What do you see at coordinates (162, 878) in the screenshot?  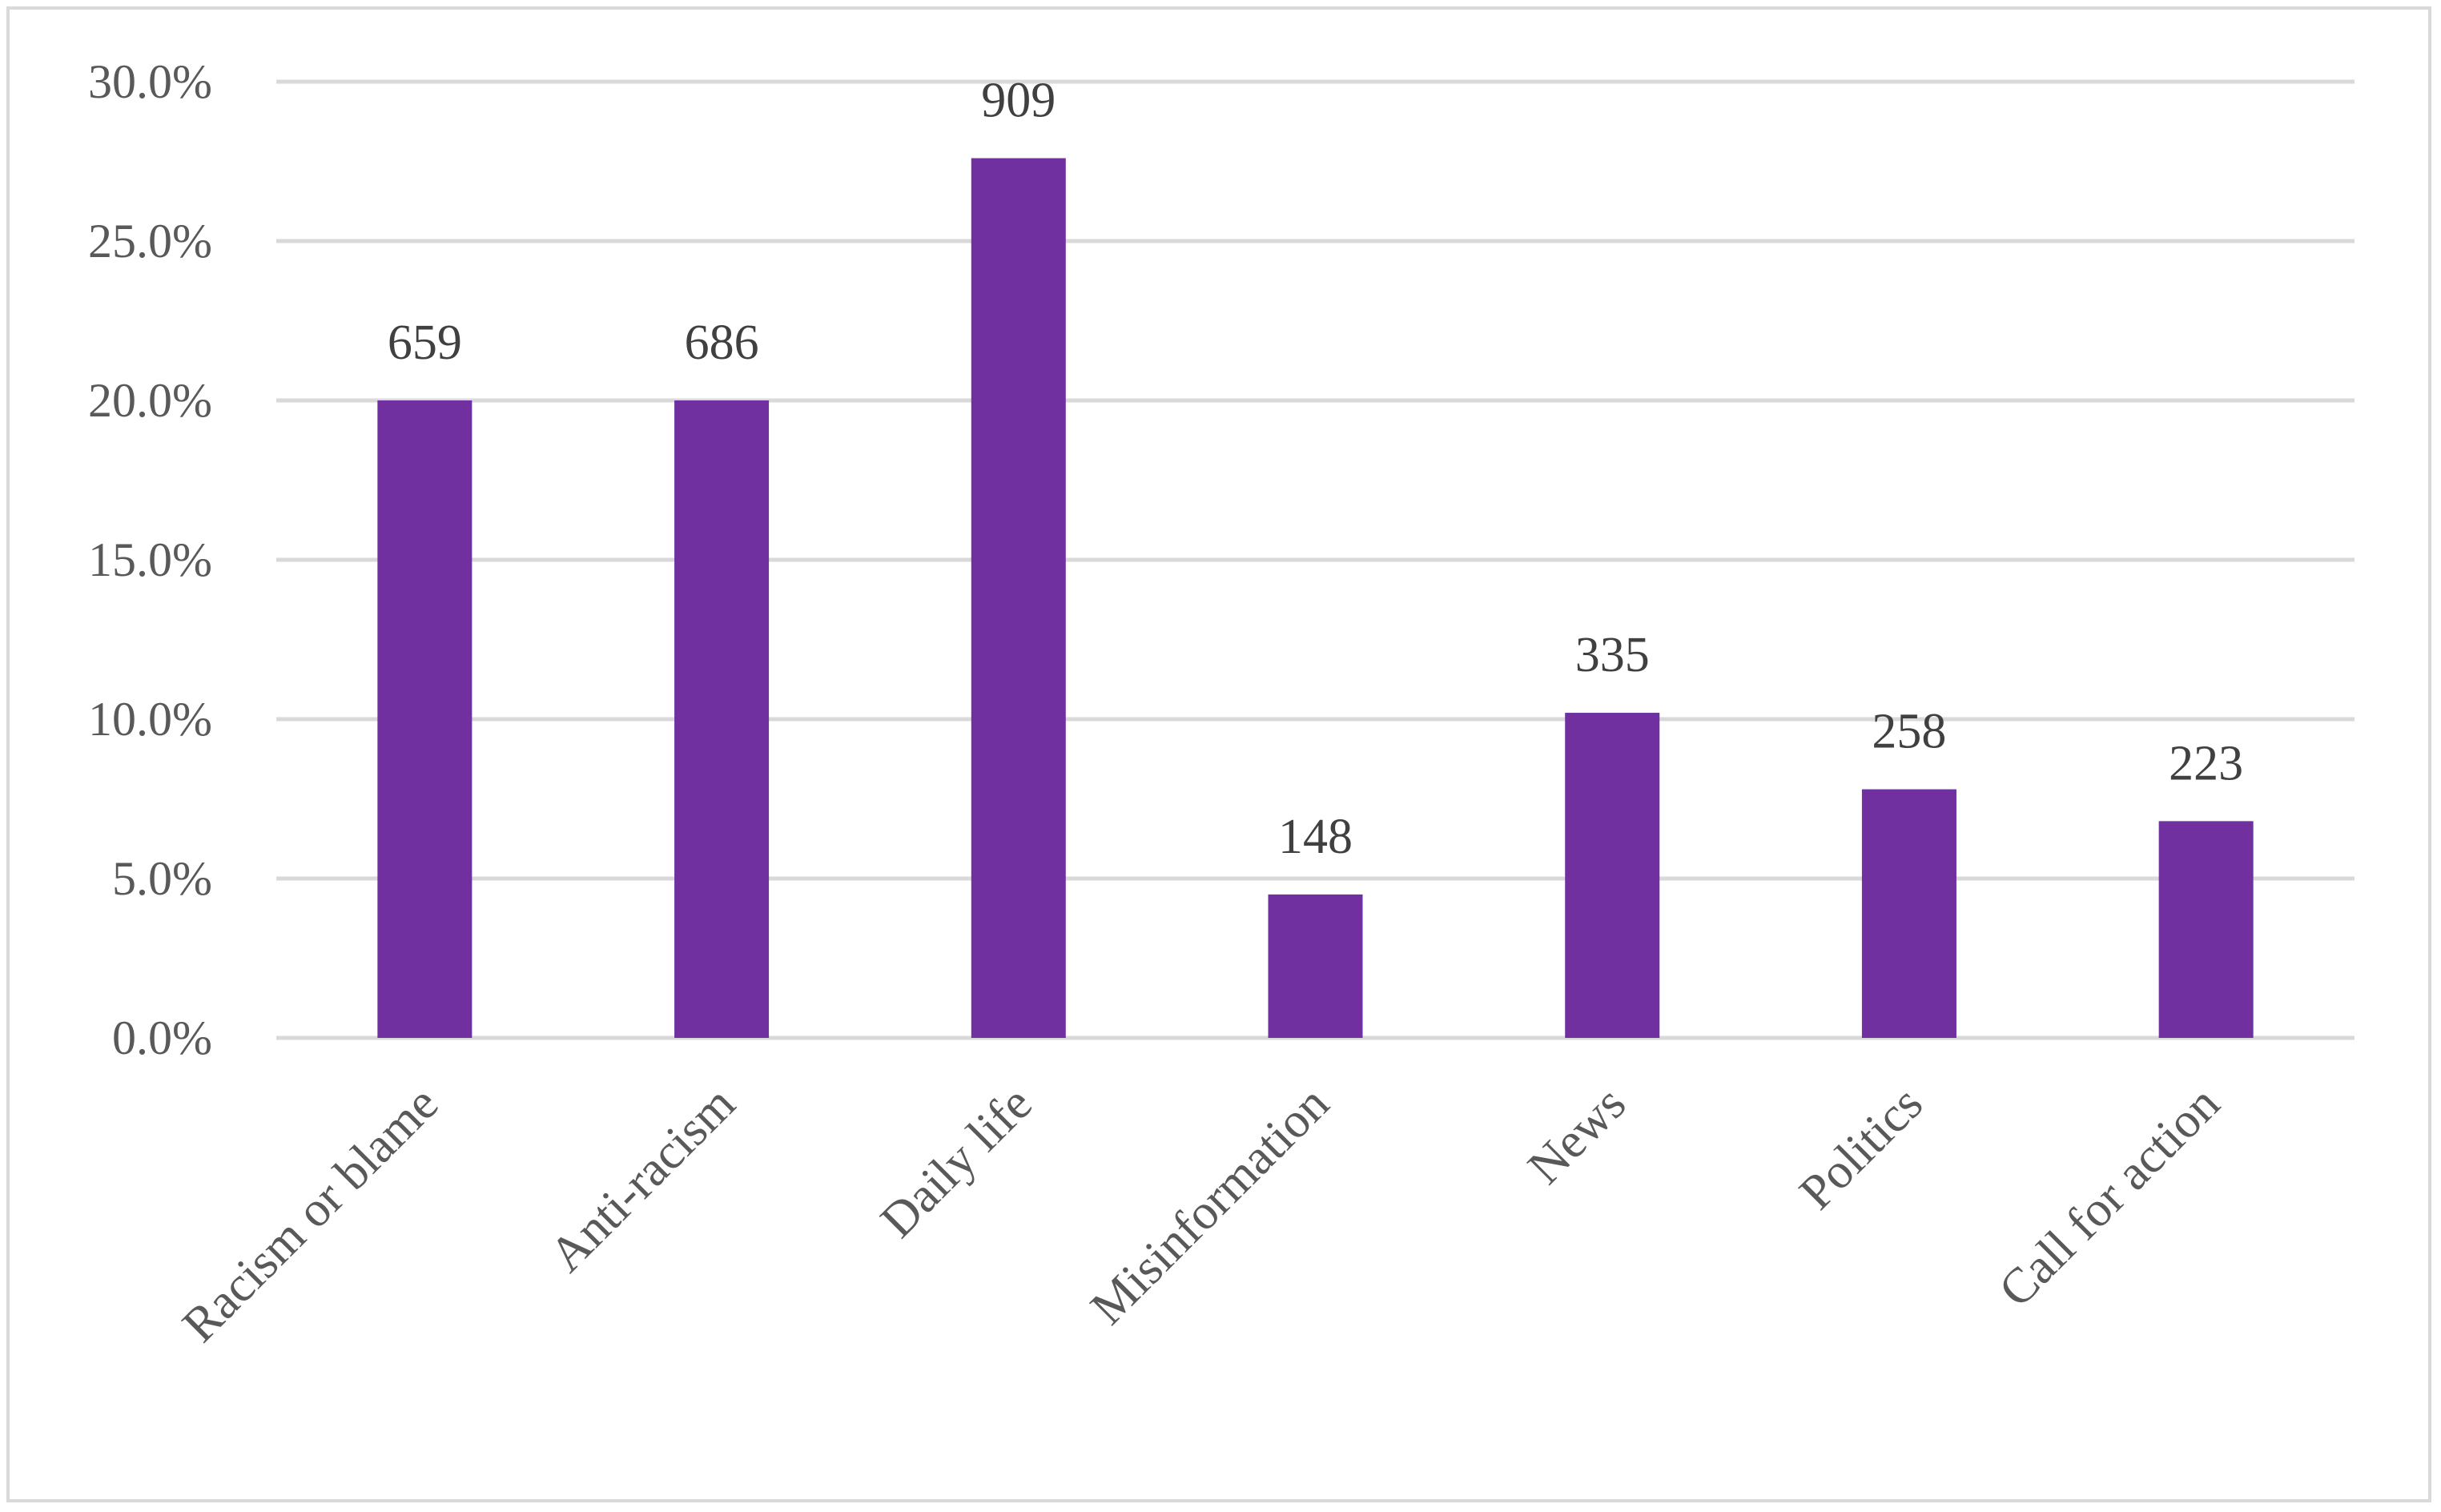 I see `y-tick-label: 5.0%` at bounding box center [162, 878].